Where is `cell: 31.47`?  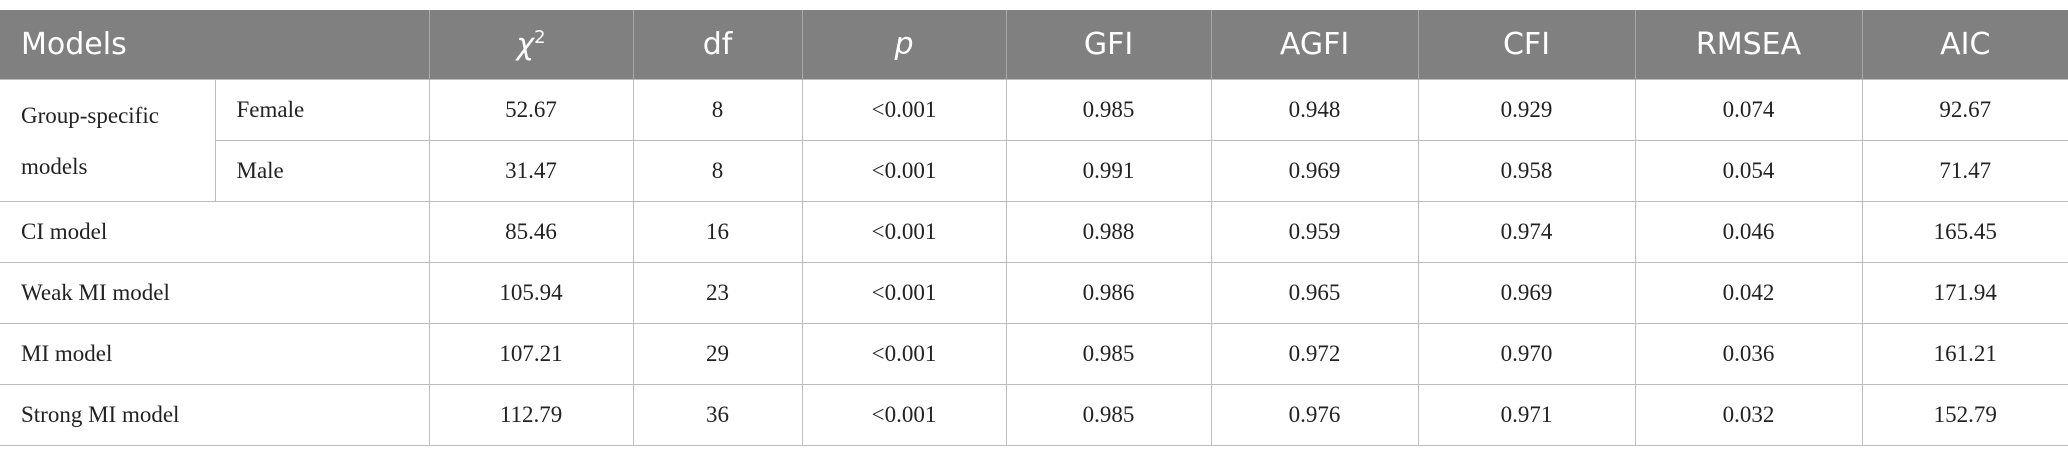
cell: 31.47 is located at coordinates (531, 171).